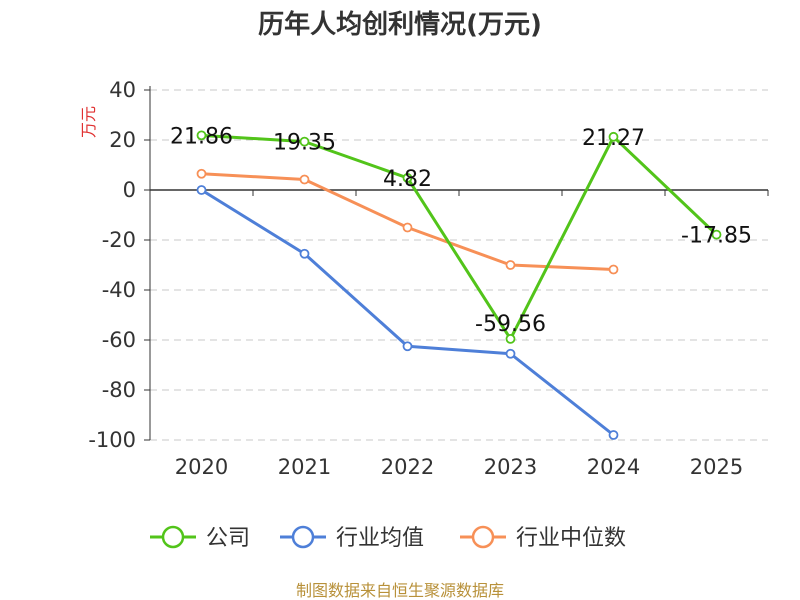 The image size is (800, 600). What do you see at coordinates (228, 538) in the screenshot?
I see `legend-label: 公司` at bounding box center [228, 538].